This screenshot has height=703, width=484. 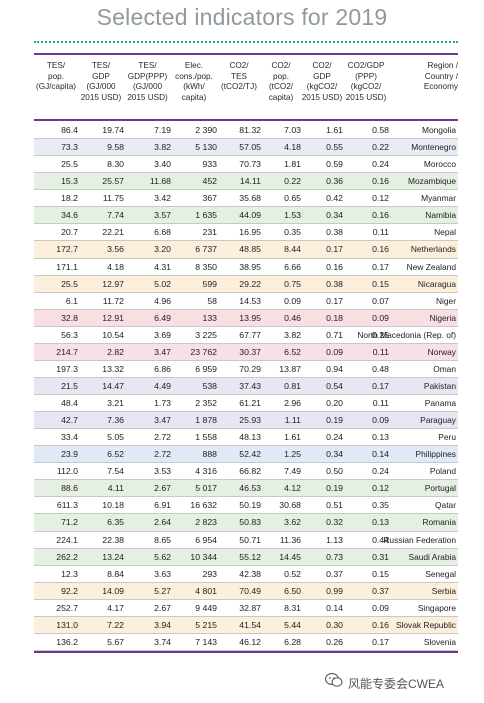 What do you see at coordinates (334, 334) in the screenshot?
I see `table-cell: 0.71` at bounding box center [334, 334].